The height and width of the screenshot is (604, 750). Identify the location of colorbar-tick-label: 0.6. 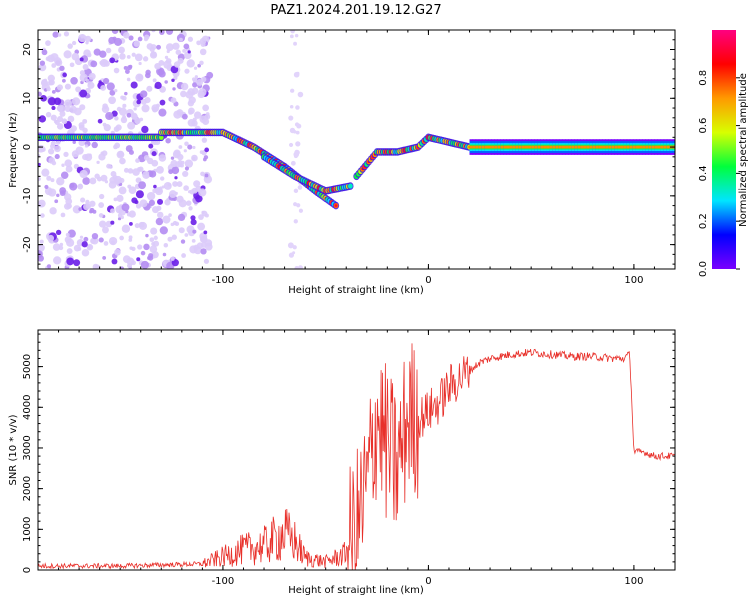
(703, 126).